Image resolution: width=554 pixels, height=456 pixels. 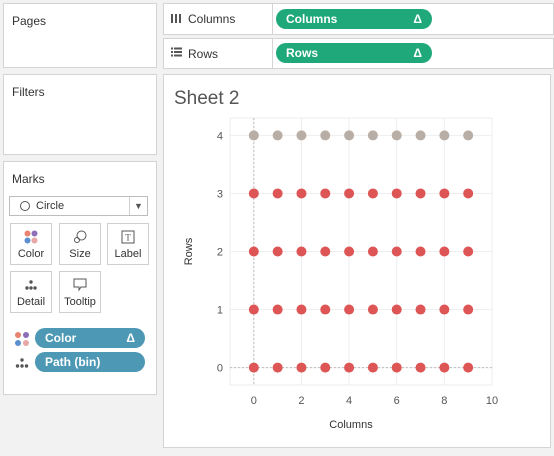 I want to click on x-tick-label: 6, so click(x=397, y=401).